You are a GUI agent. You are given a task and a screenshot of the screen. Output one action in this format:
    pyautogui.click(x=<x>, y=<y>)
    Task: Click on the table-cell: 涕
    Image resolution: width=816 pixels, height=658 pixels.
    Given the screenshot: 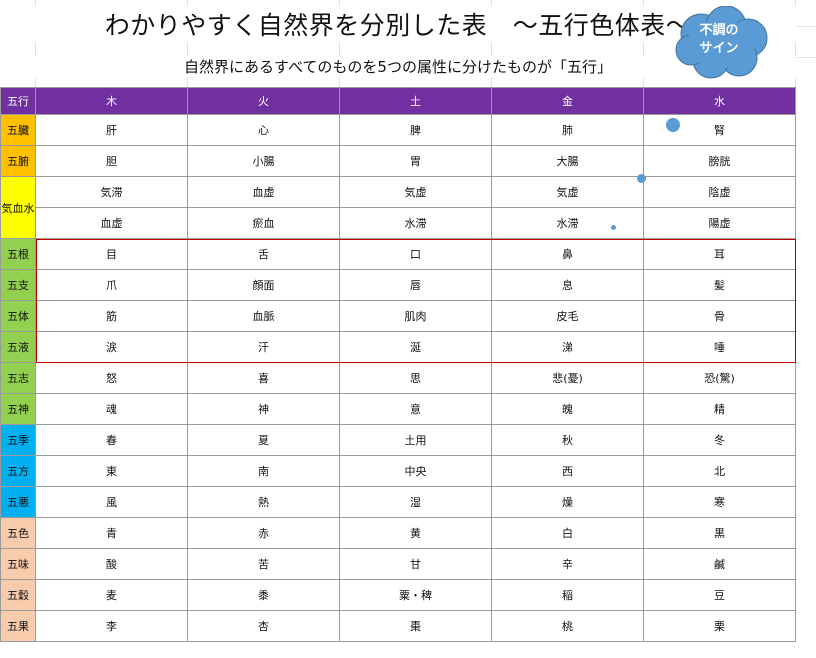 What is the action you would take?
    pyautogui.click(x=567, y=347)
    